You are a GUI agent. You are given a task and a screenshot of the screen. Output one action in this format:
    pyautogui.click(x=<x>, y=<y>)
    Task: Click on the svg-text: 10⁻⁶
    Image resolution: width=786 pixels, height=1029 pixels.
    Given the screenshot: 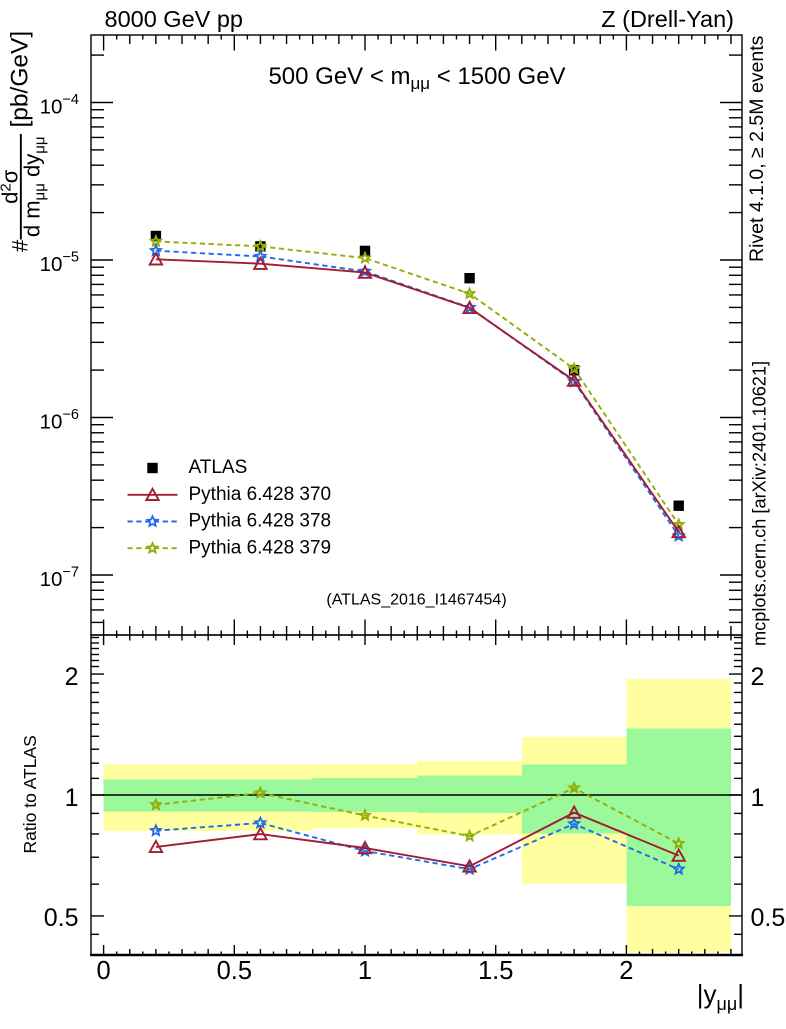 What is the action you would take?
    pyautogui.click(x=59, y=420)
    